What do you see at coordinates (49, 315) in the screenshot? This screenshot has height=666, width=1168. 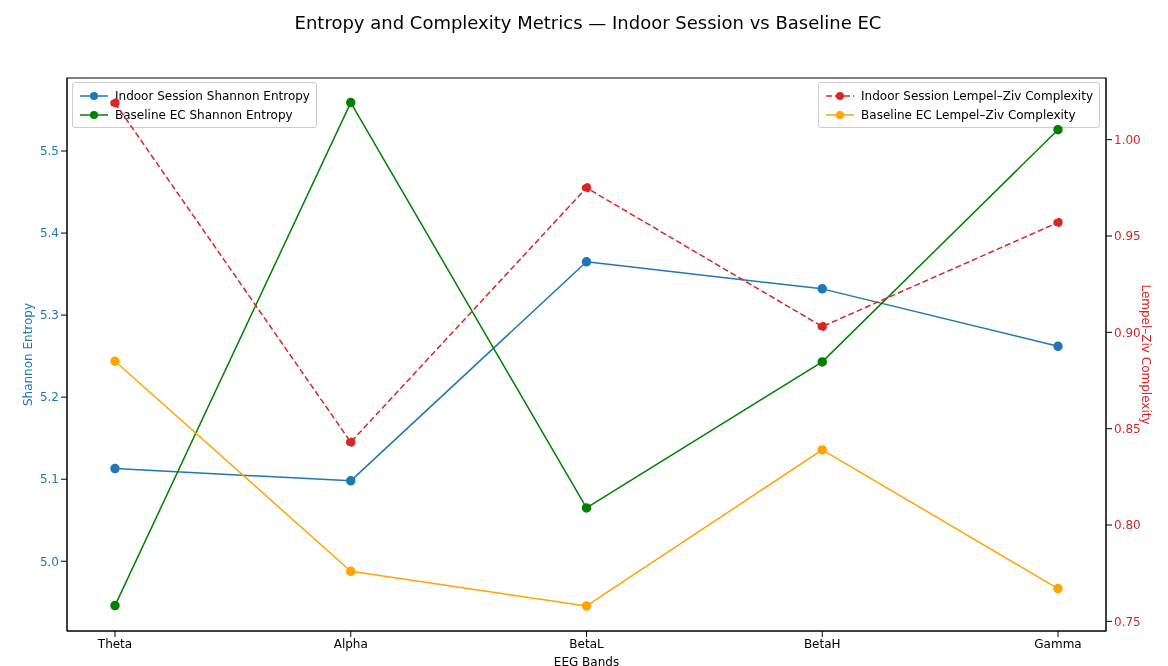 I see `y-tick-label: 5.3` at bounding box center [49, 315].